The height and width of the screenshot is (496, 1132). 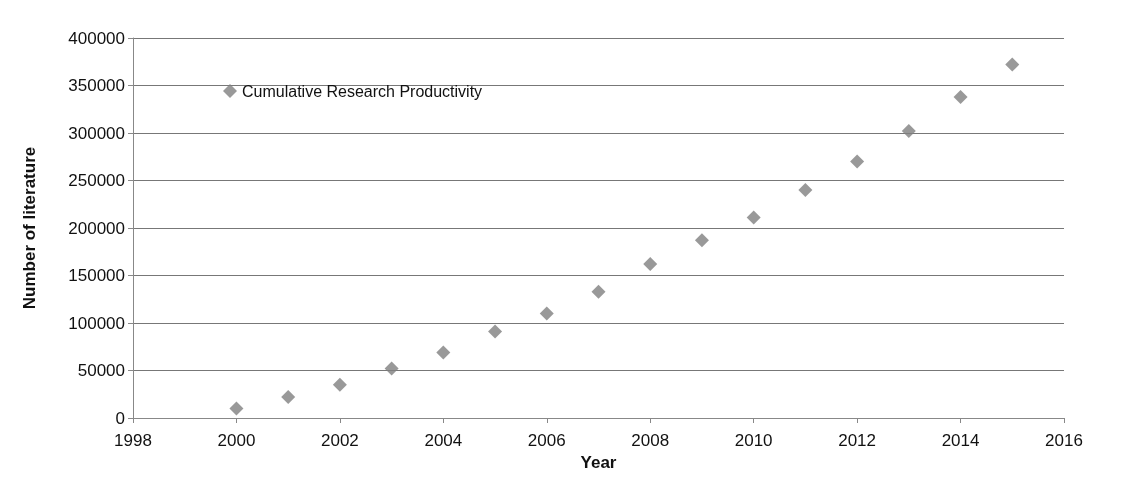 What do you see at coordinates (96, 323) in the screenshot?
I see `y-tick-label: 100000` at bounding box center [96, 323].